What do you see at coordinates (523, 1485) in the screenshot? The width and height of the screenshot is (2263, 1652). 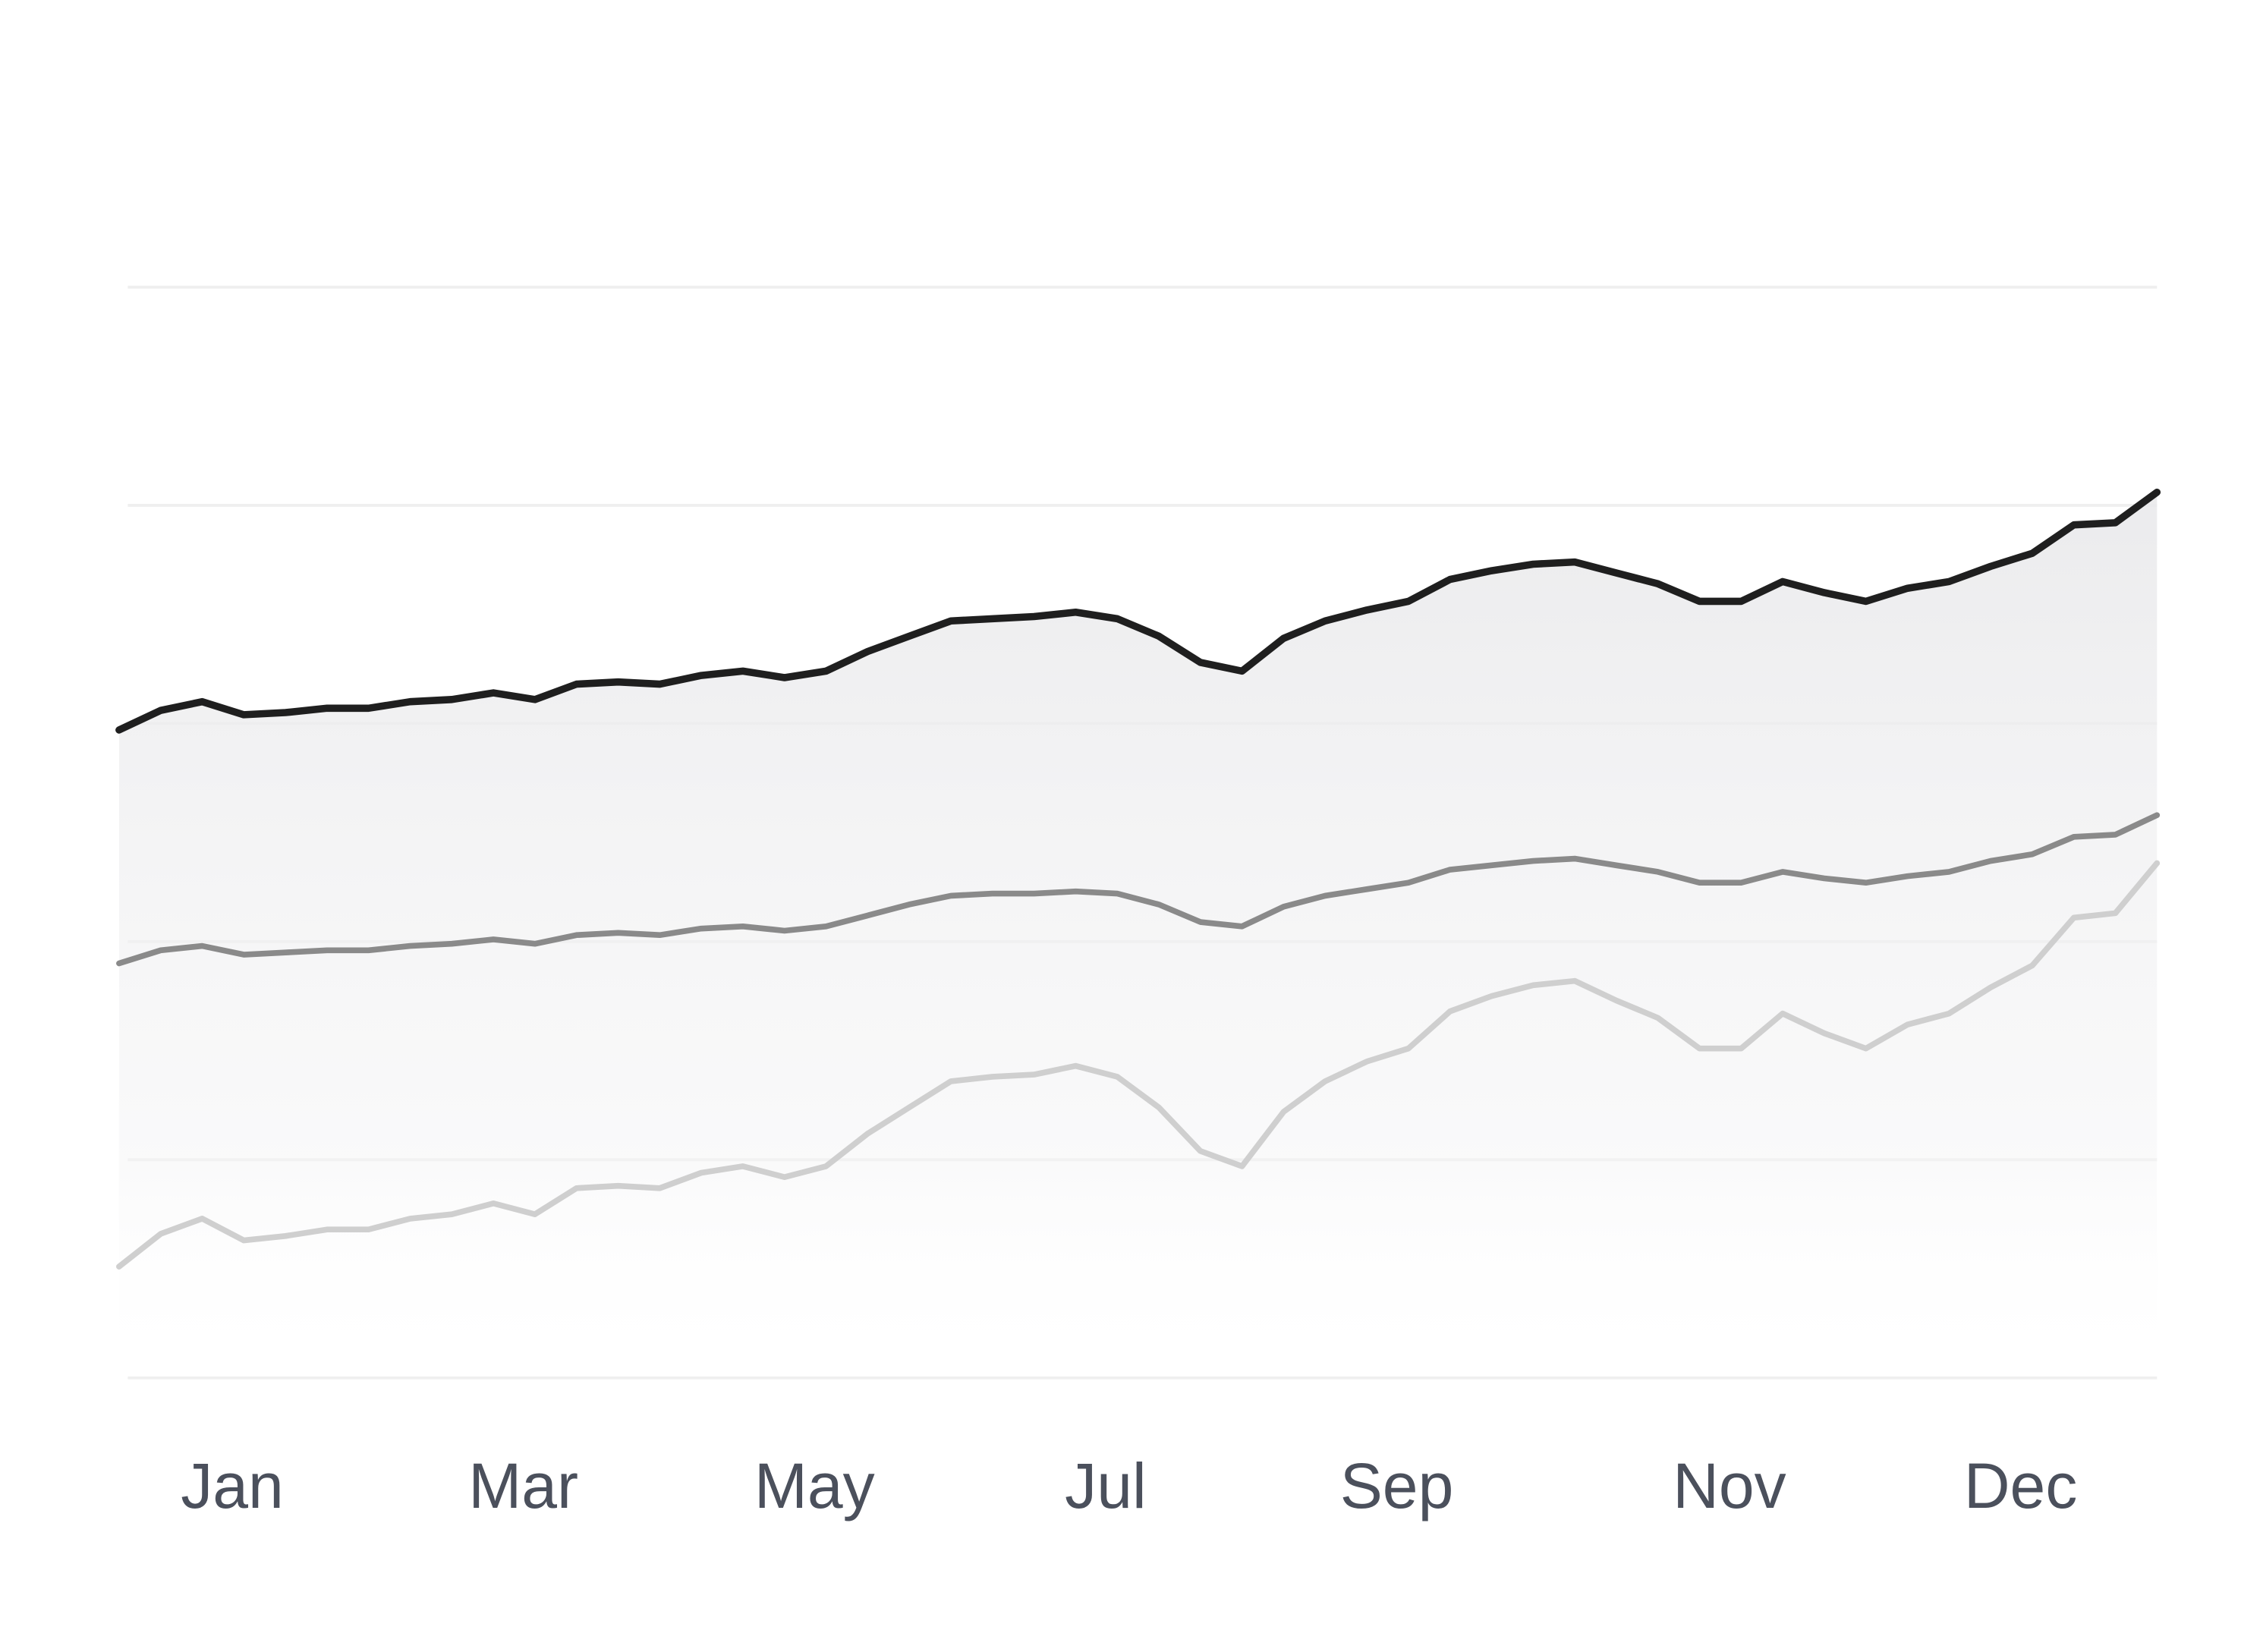 I see `x-tick-label: Mar` at bounding box center [523, 1485].